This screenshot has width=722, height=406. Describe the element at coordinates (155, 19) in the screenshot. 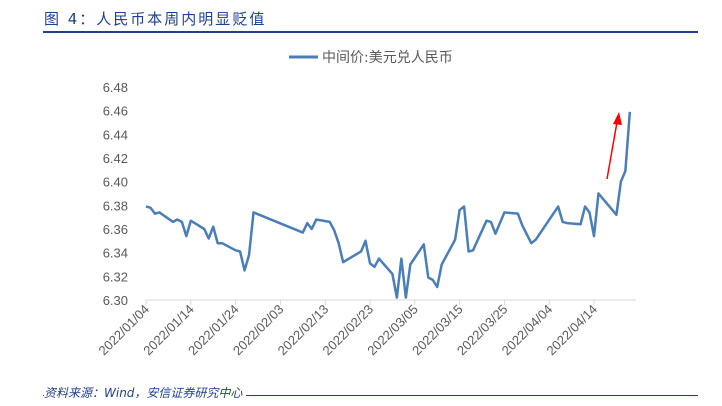

I see `figure-title: 图 4：人民币本周内明显贬值` at that location.